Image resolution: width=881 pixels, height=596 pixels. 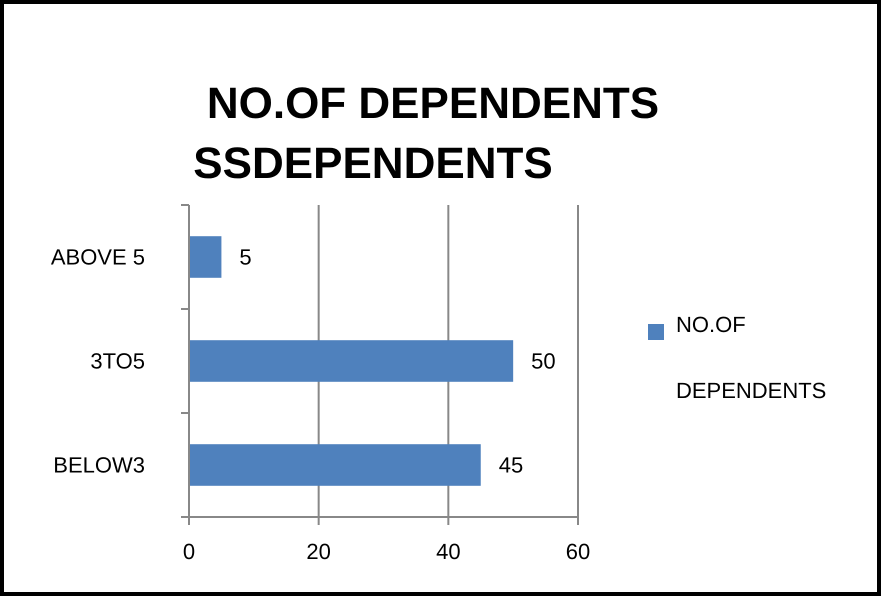 I want to click on data-label: 5, so click(x=245, y=257).